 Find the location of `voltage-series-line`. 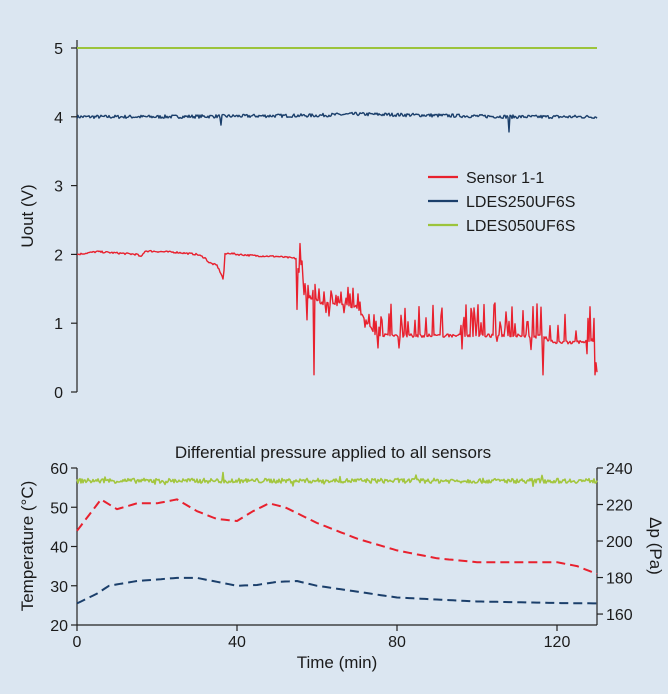

voltage-series-line is located at coordinates (337, 122).